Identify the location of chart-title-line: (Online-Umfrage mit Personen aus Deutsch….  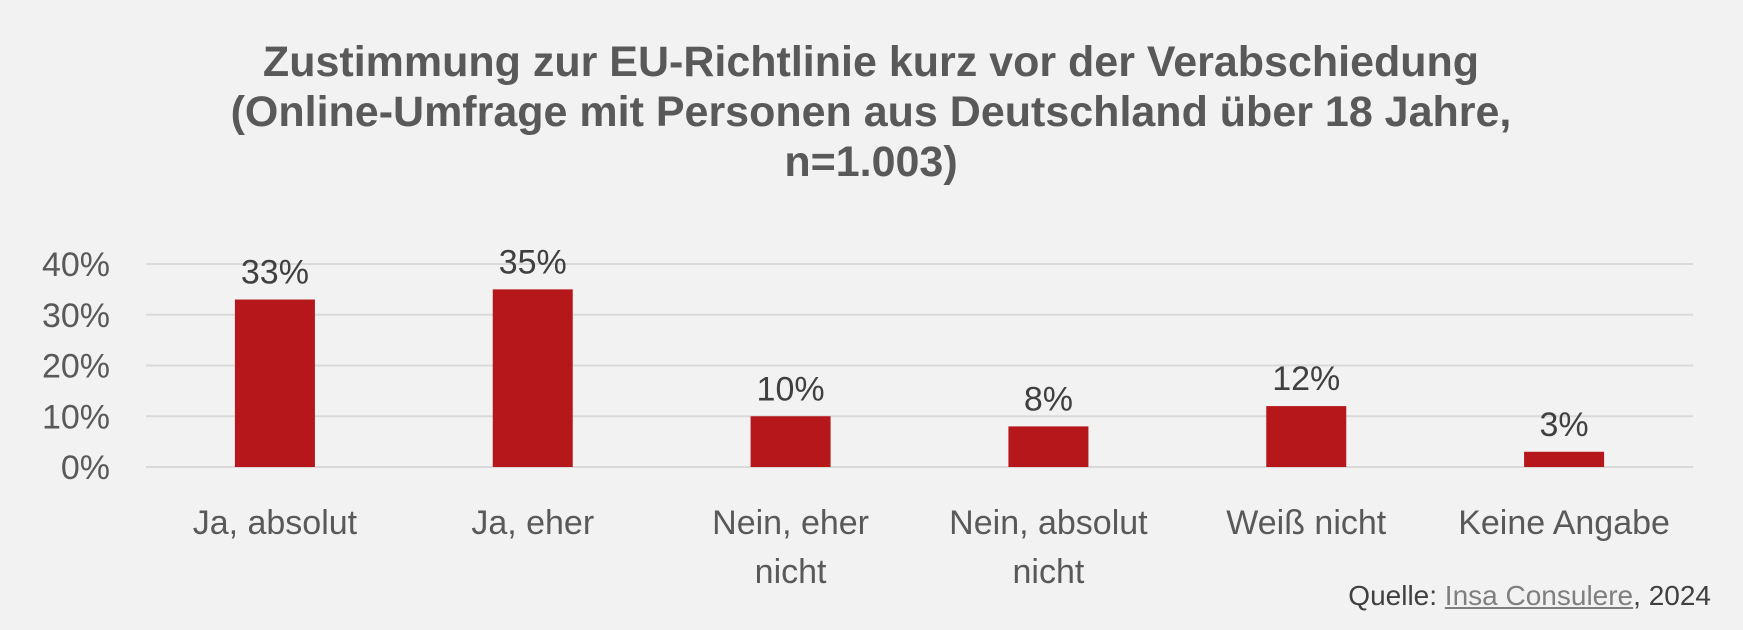
(871, 112).